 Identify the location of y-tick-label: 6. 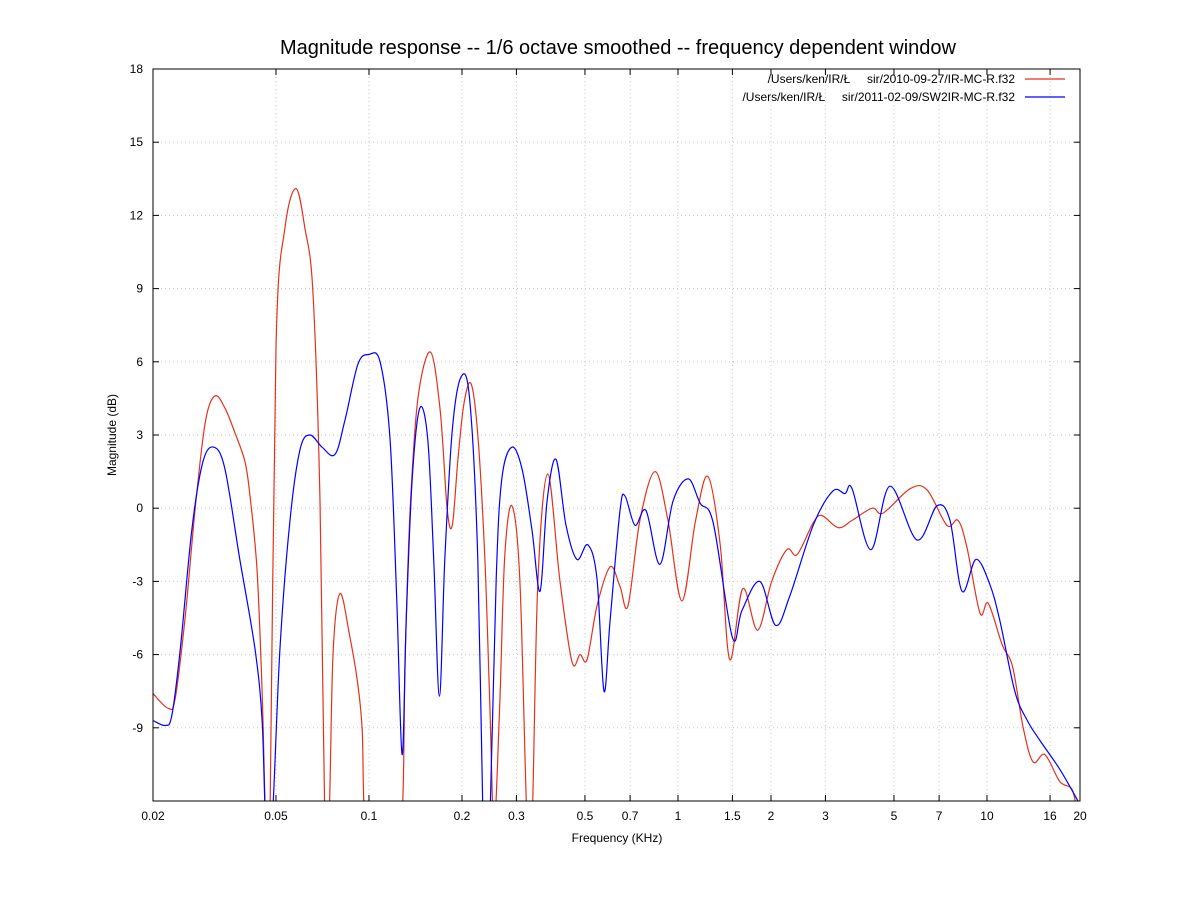
(139, 362).